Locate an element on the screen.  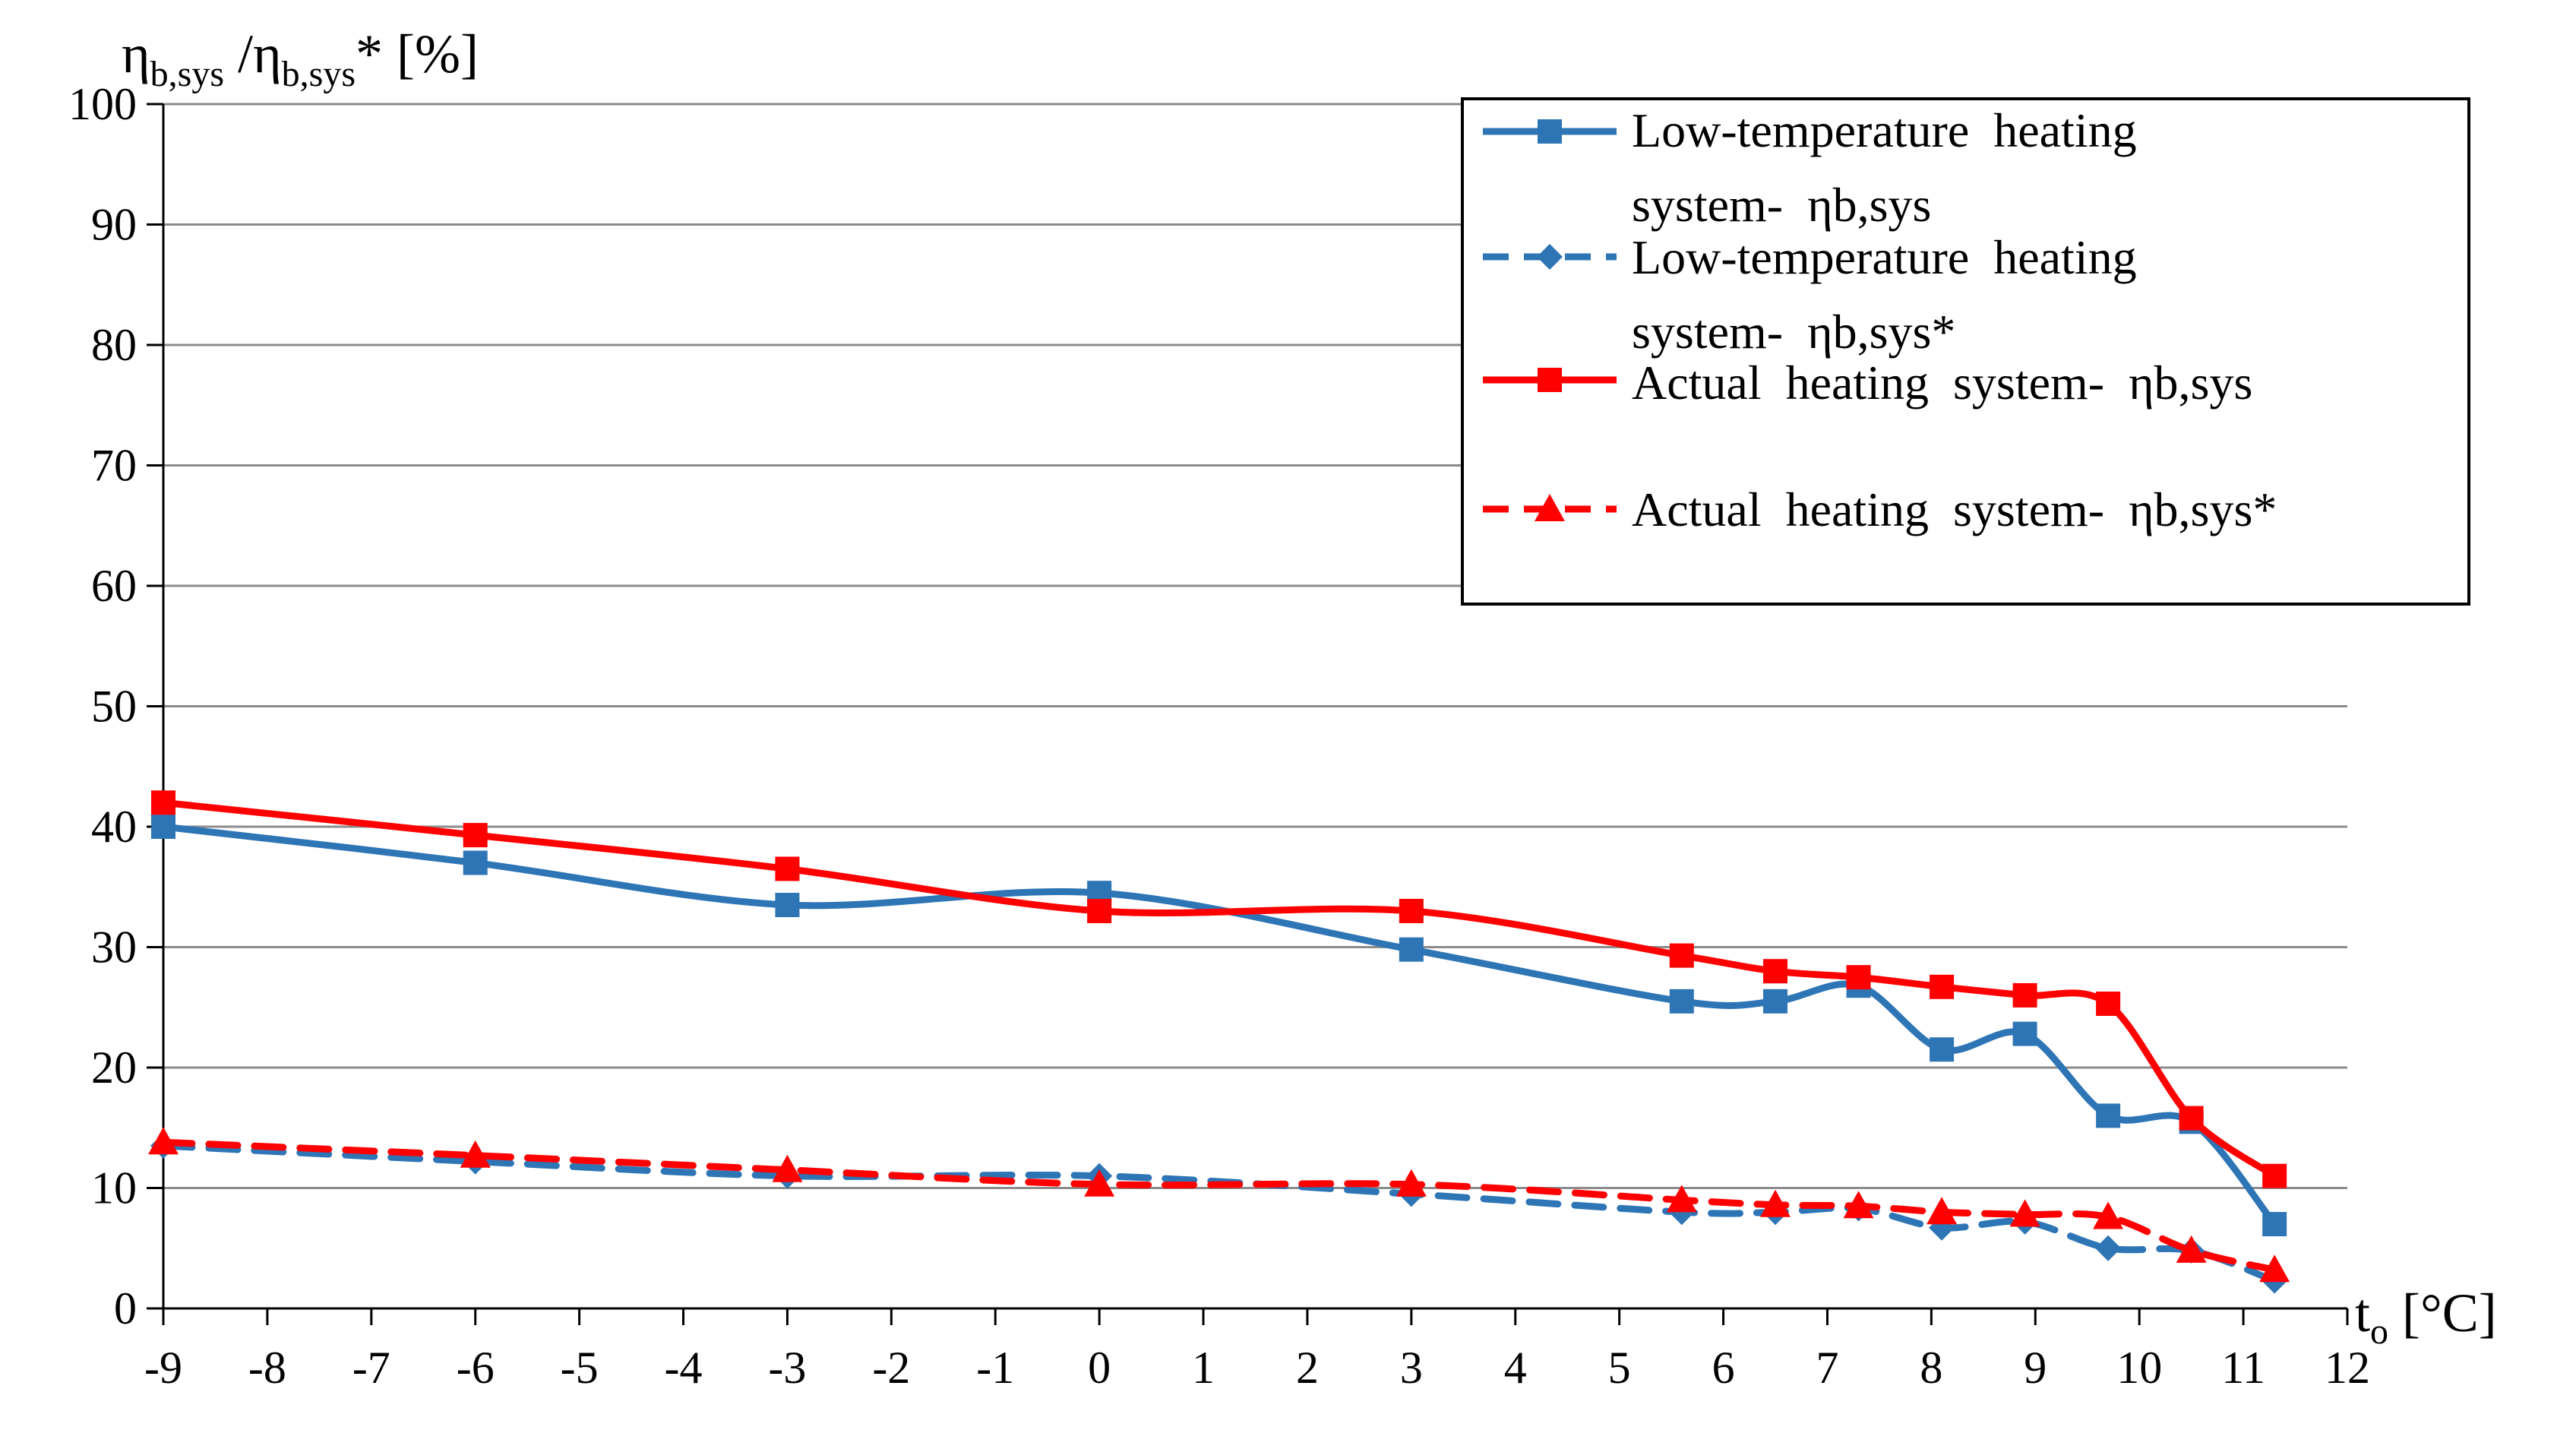
x-tick-label: 0 is located at coordinates (1099, 1368).